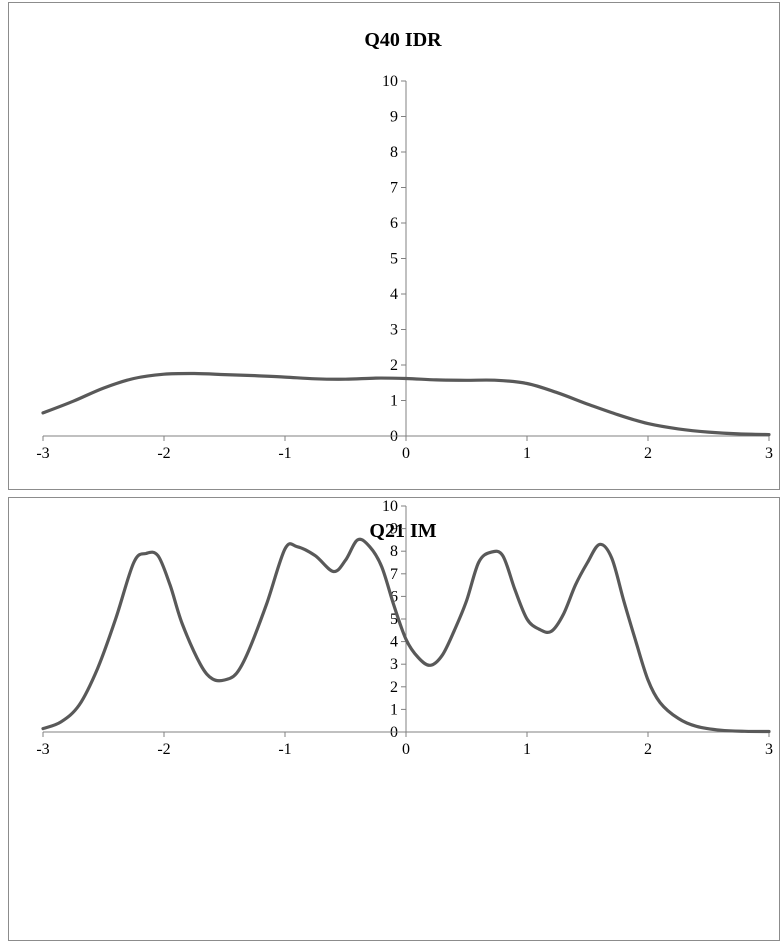  I want to click on chart-title: Q40 IDR, so click(403, 40).